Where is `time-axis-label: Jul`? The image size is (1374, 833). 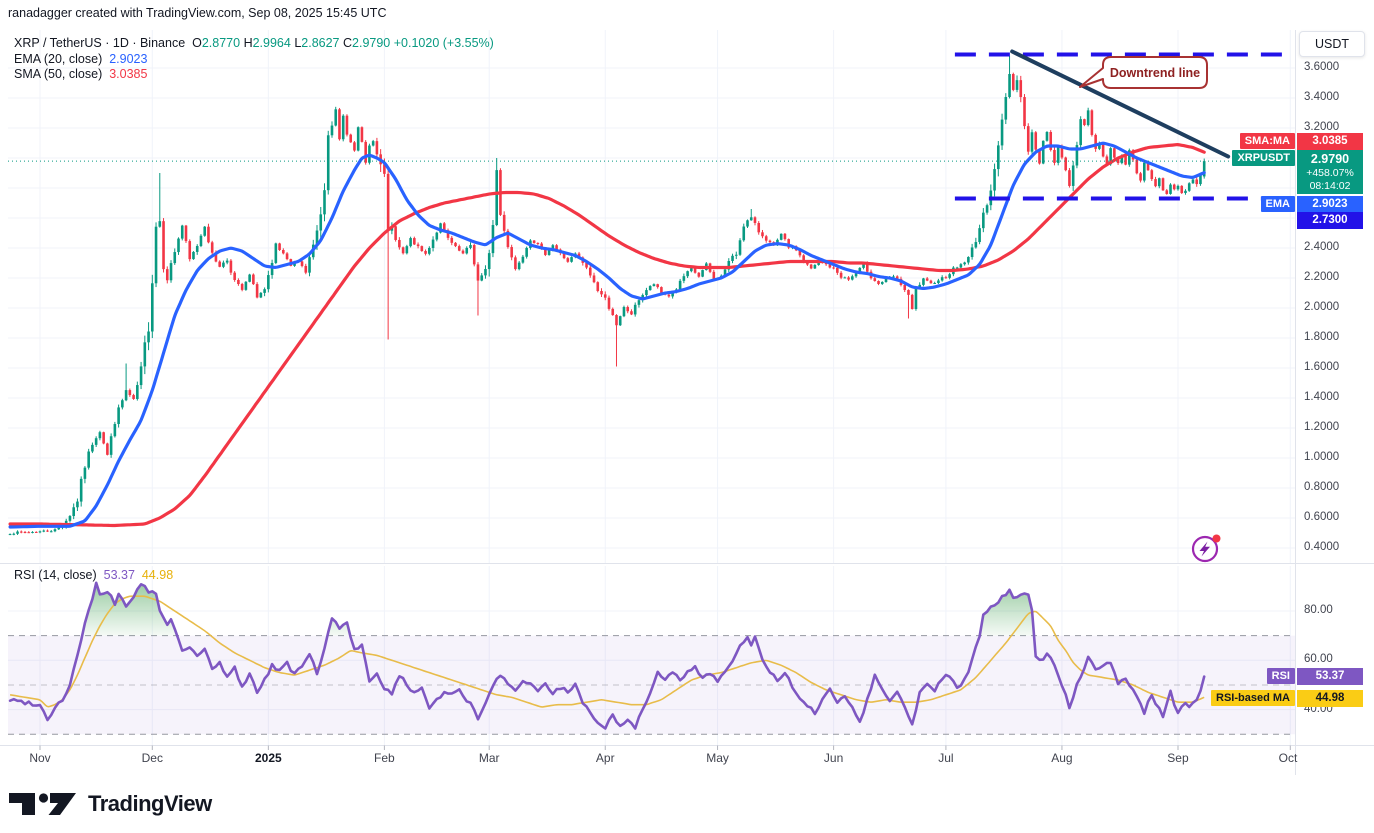
time-axis-label: Jul is located at coordinates (946, 758).